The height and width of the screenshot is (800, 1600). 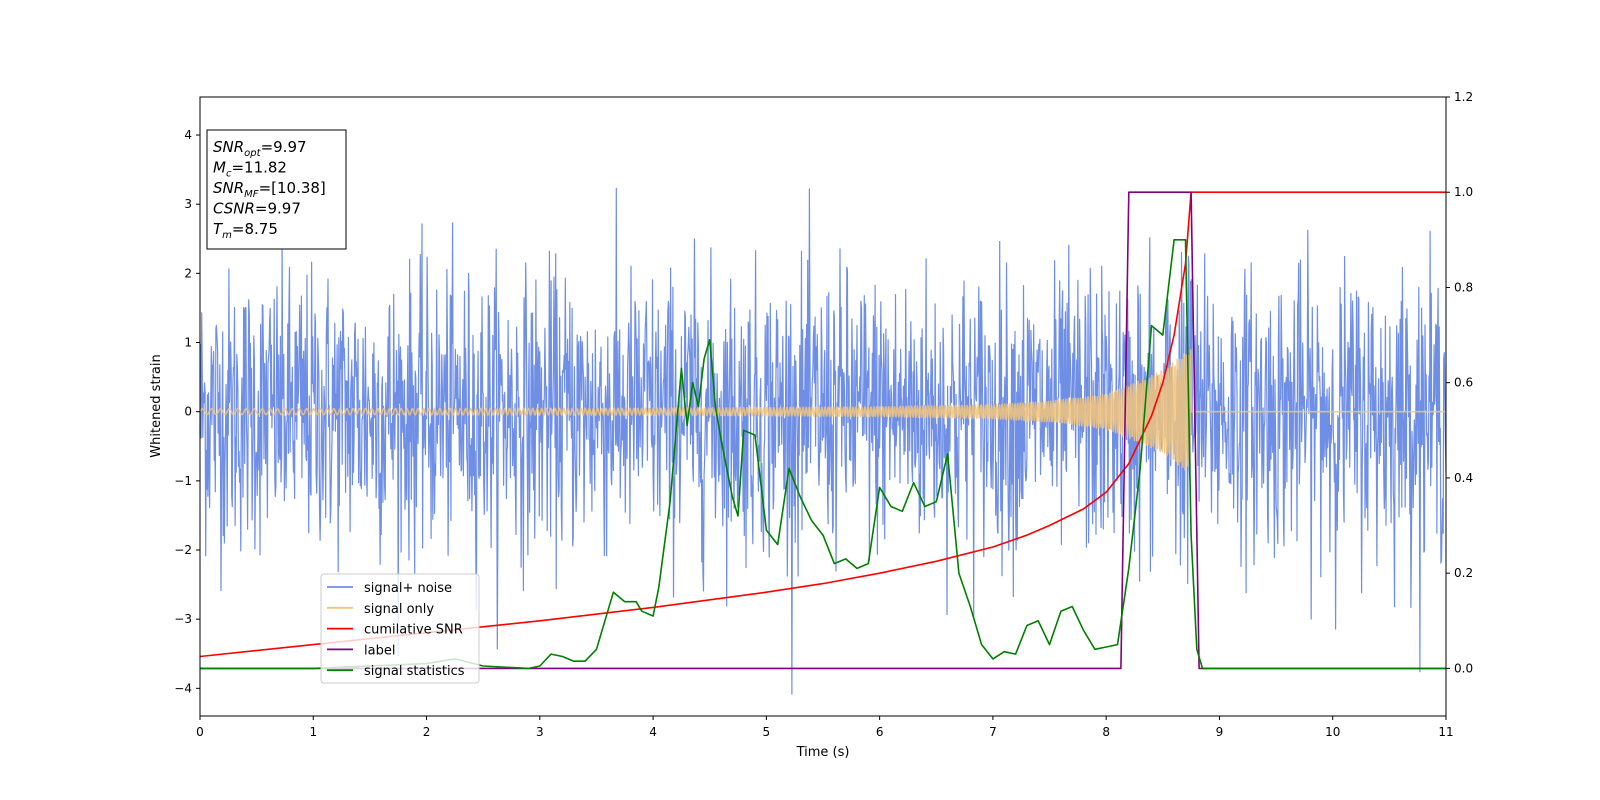 I want to click on y-right-tick-label: 1.0, so click(x=1463, y=192).